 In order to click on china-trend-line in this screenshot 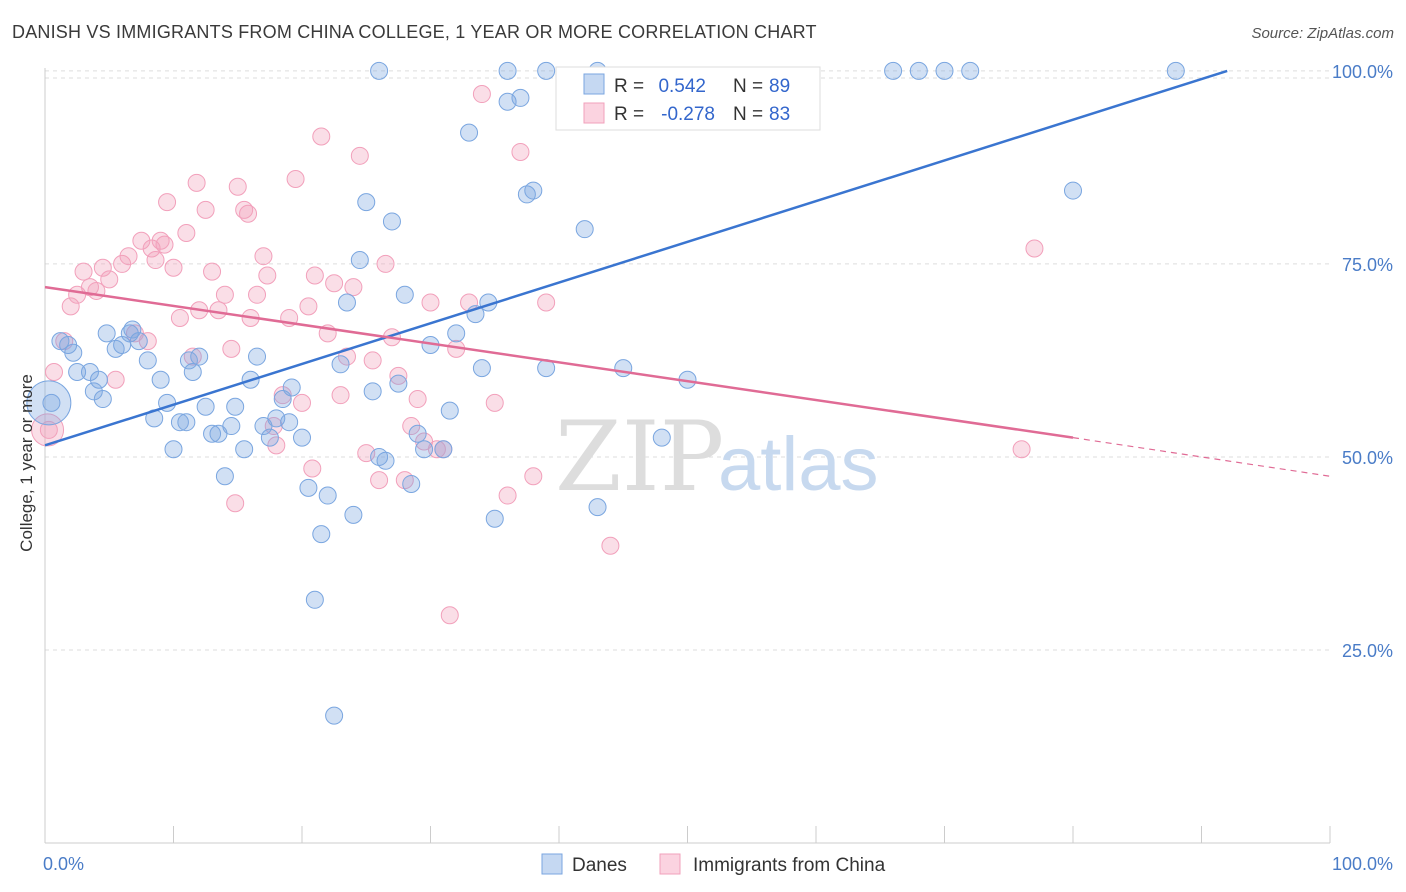, I will do `click(559, 362)`.